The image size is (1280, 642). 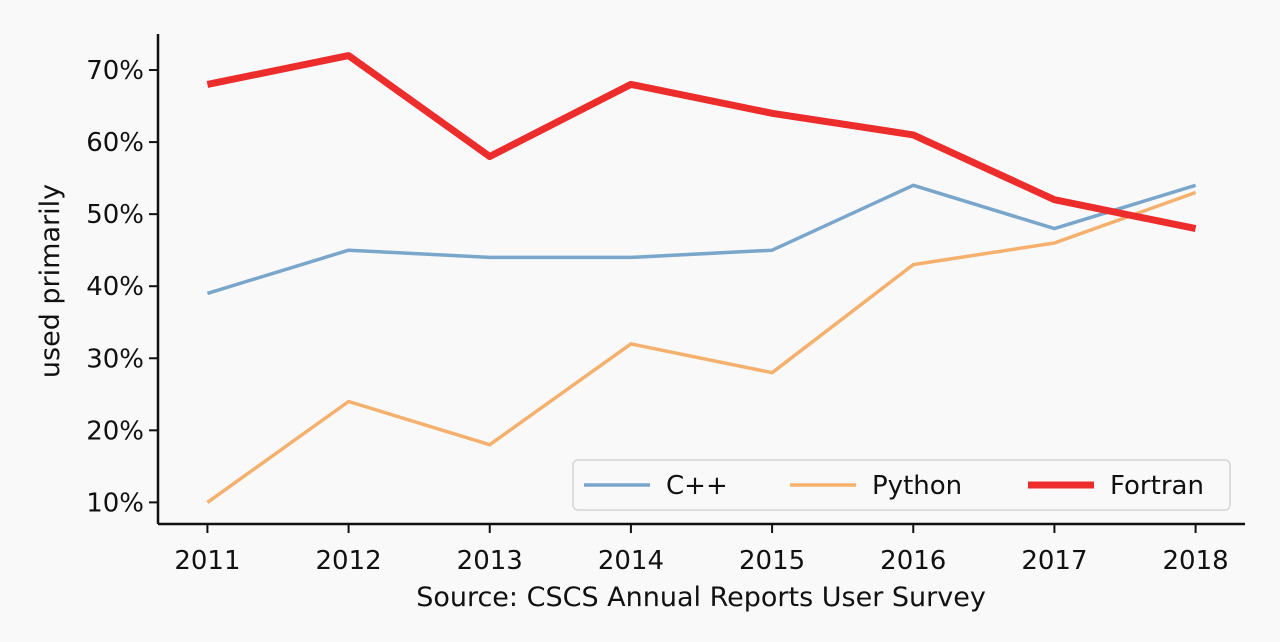 What do you see at coordinates (701, 239) in the screenshot?
I see `series-line-c` at bounding box center [701, 239].